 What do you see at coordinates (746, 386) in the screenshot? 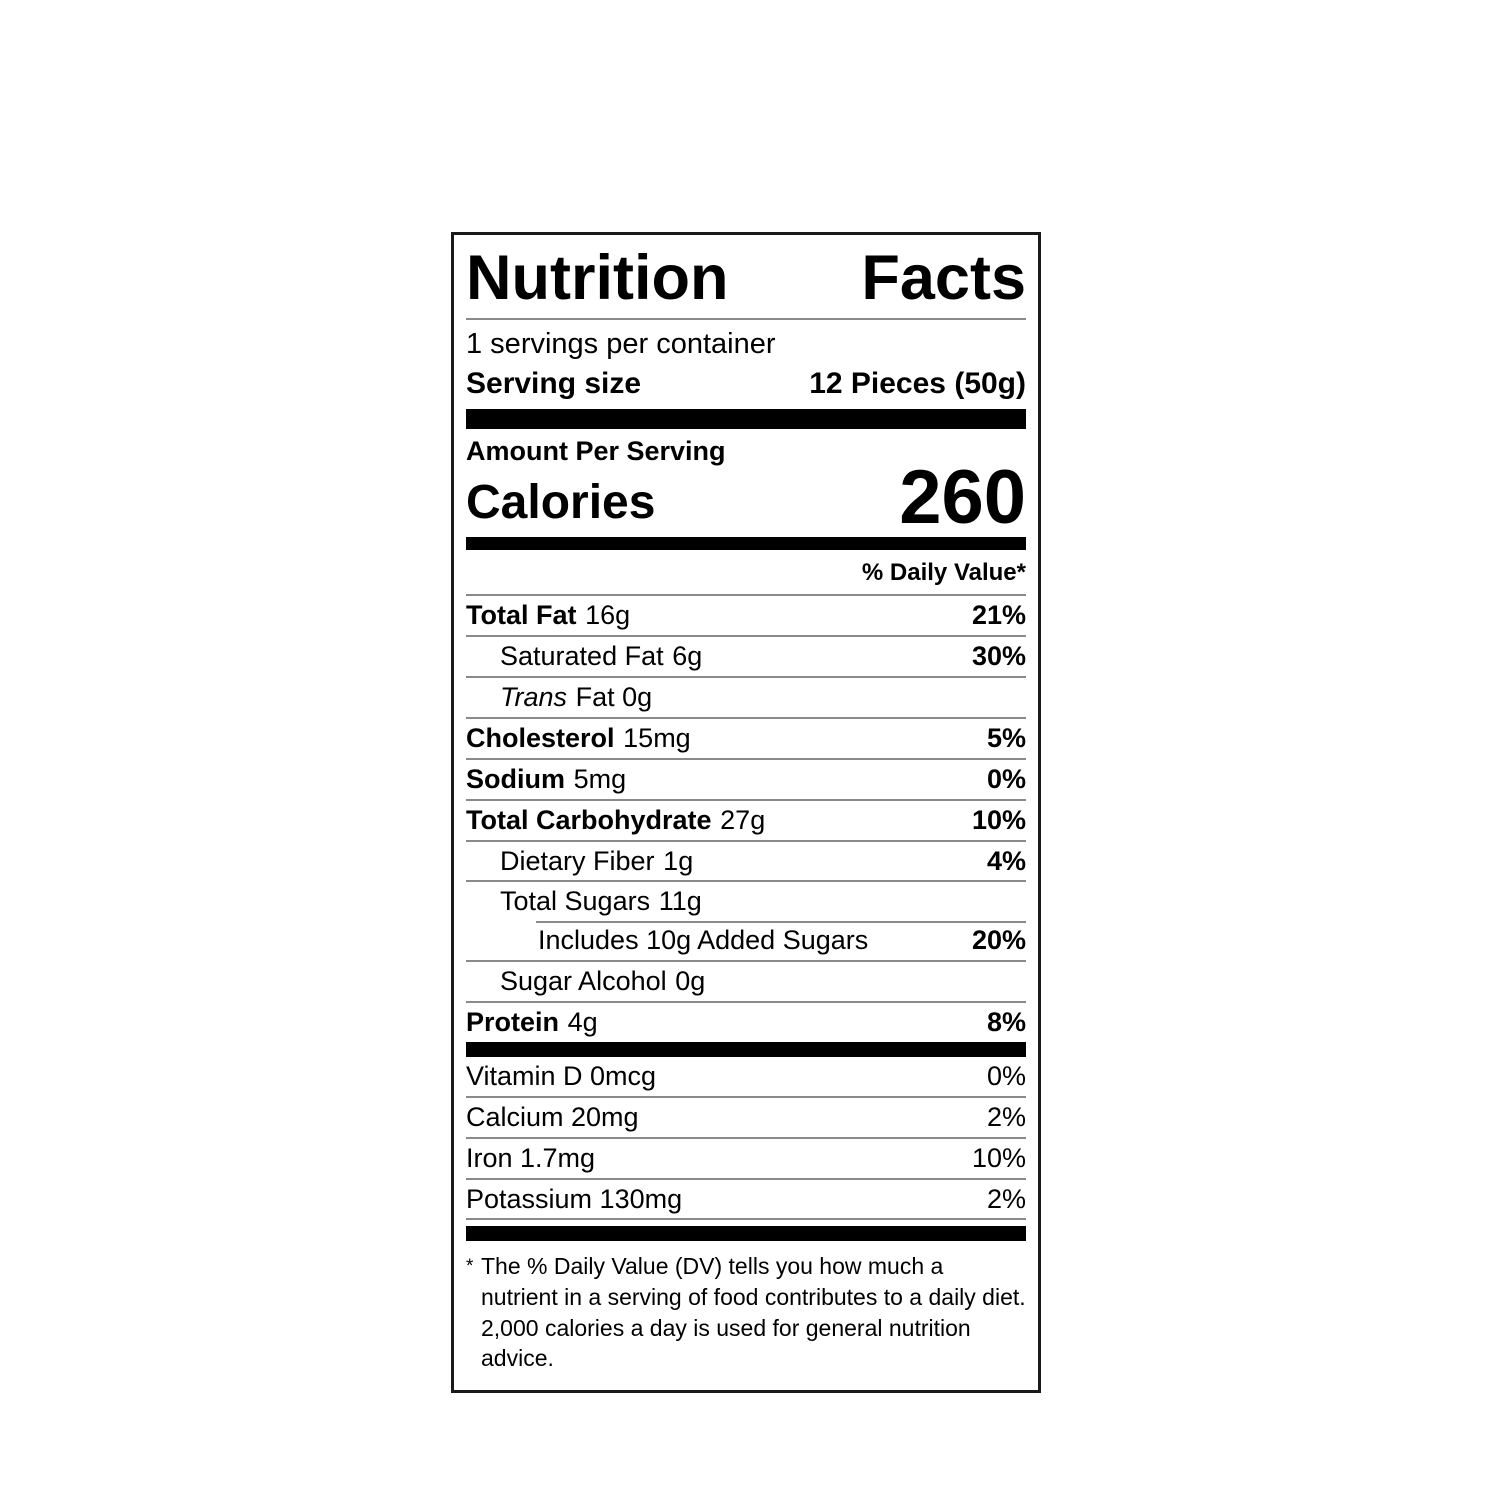
I see `serving-size-row: Serving size 12 Pieces (50g)` at bounding box center [746, 386].